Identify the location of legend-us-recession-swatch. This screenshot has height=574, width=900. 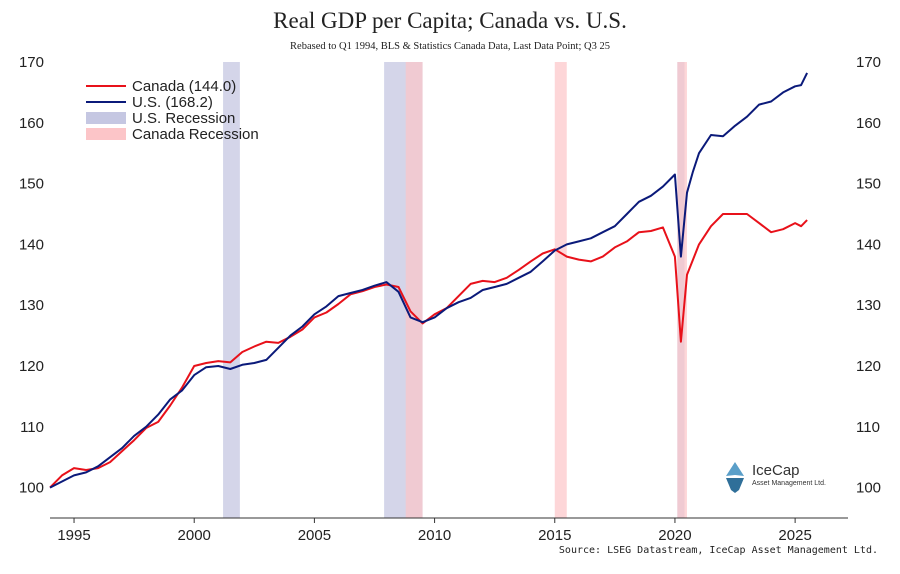
(106, 118).